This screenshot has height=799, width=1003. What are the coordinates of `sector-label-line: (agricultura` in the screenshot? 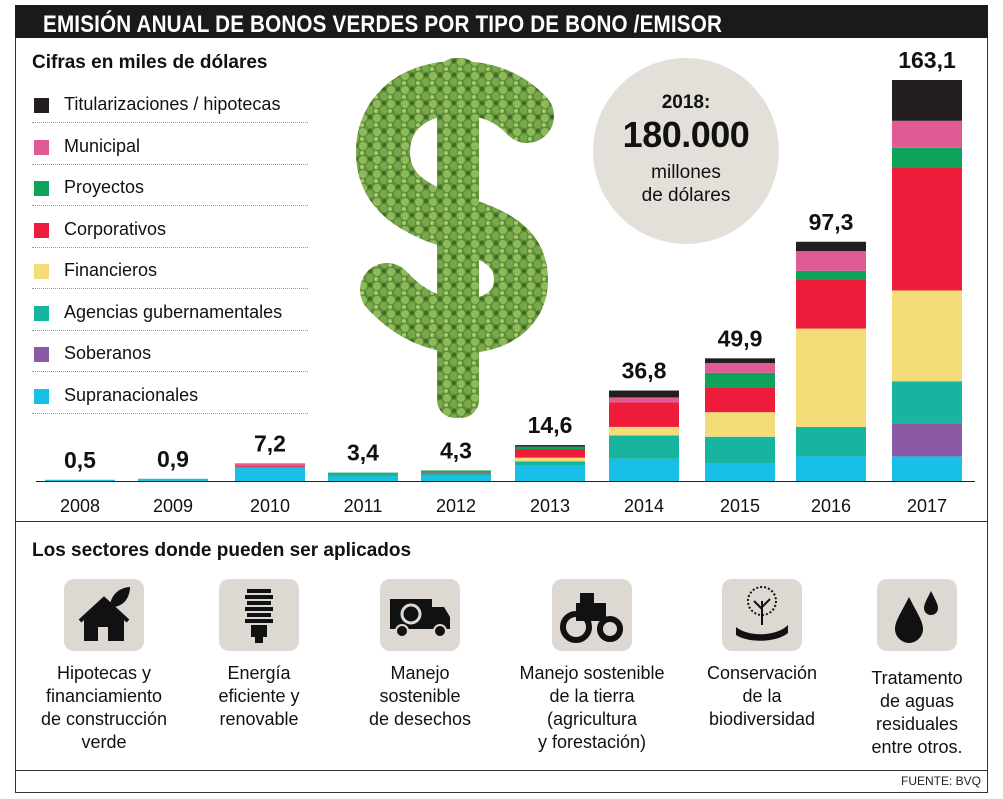 It's located at (592, 719).